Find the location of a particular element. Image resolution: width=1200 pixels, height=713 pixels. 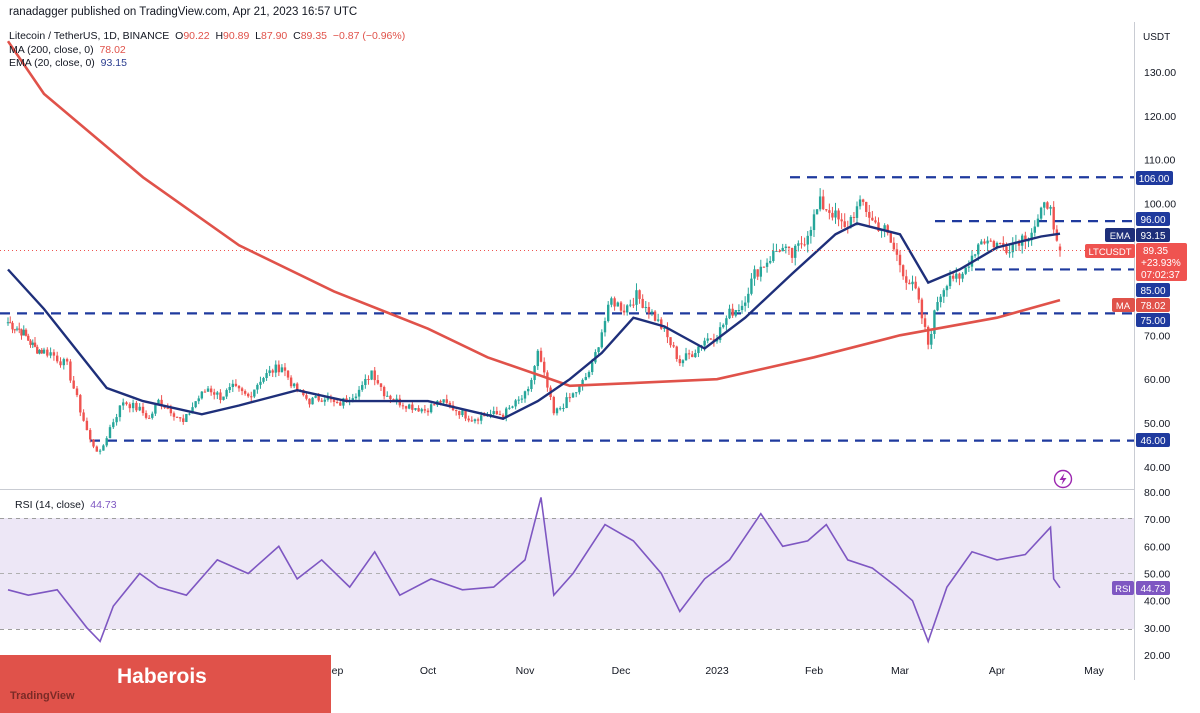

l-label: L is located at coordinates (258, 36).